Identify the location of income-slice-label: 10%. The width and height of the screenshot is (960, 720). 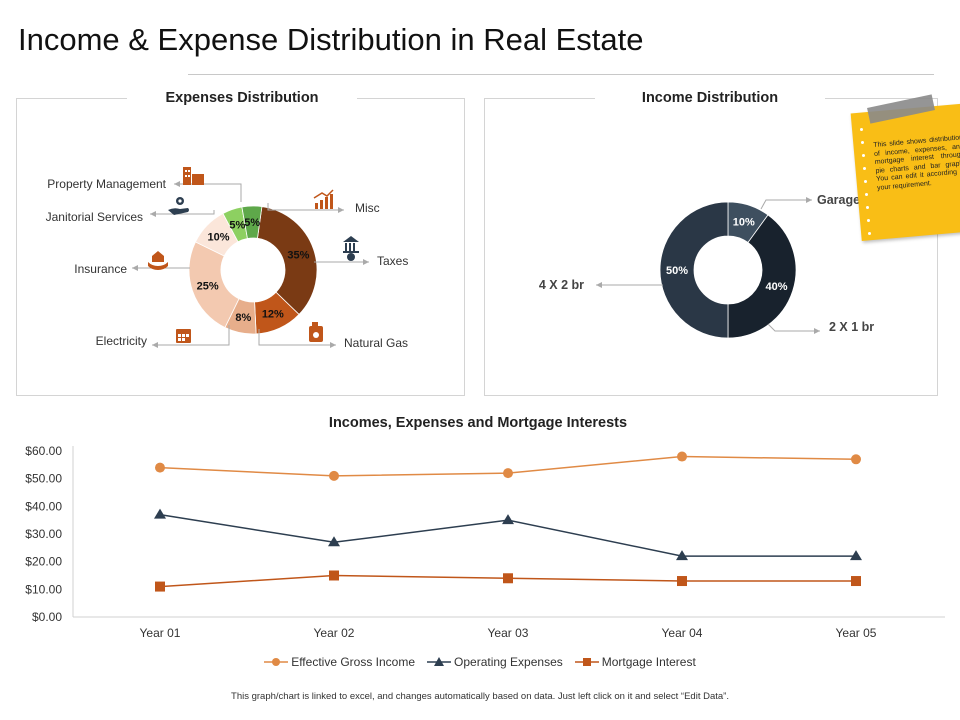
(744, 222).